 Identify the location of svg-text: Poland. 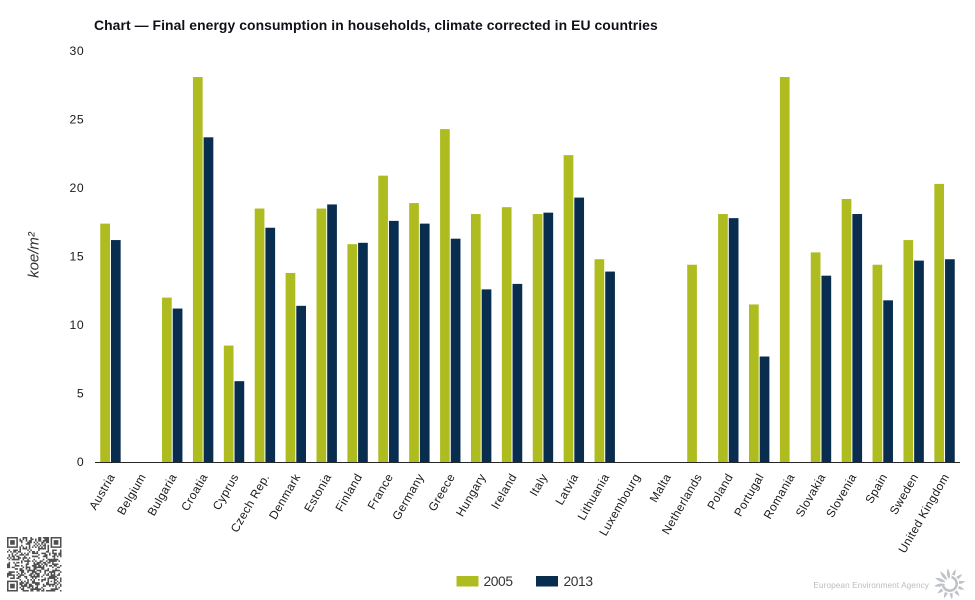
(720, 491).